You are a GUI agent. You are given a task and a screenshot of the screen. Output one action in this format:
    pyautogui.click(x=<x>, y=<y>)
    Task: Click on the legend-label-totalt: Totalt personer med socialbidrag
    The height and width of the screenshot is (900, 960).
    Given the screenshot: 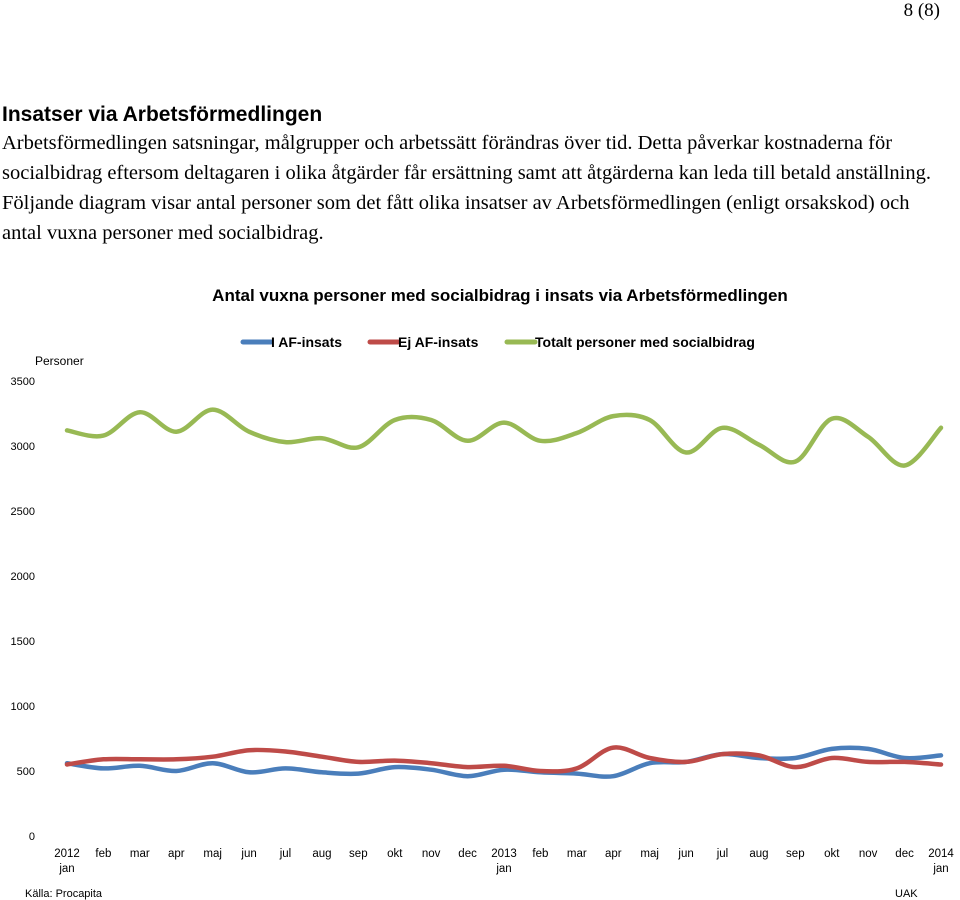 What is the action you would take?
    pyautogui.click(x=645, y=342)
    